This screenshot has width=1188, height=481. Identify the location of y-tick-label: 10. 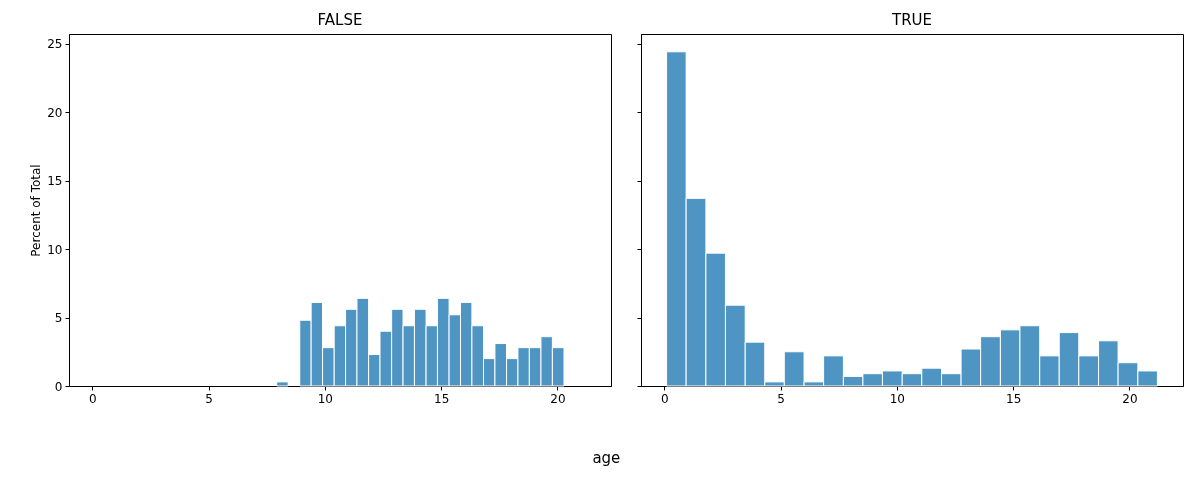
(55, 249).